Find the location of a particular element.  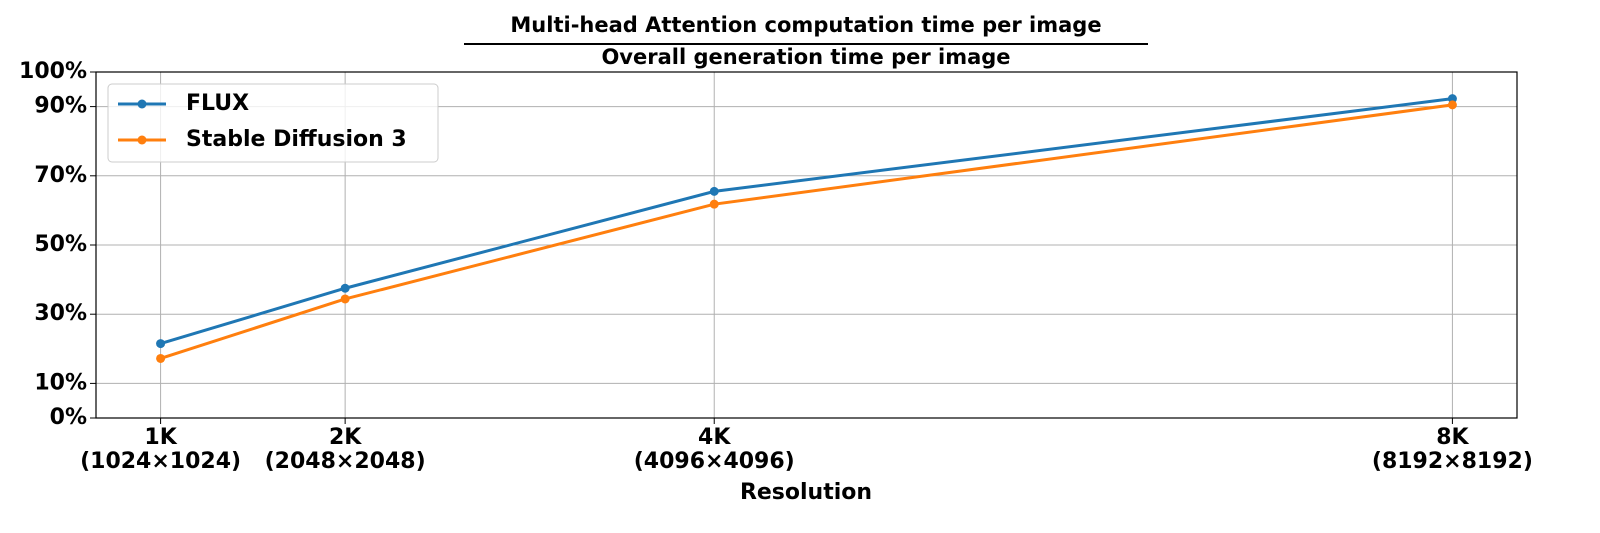

legend-label: Stable Diffusion 3 is located at coordinates (296, 139).